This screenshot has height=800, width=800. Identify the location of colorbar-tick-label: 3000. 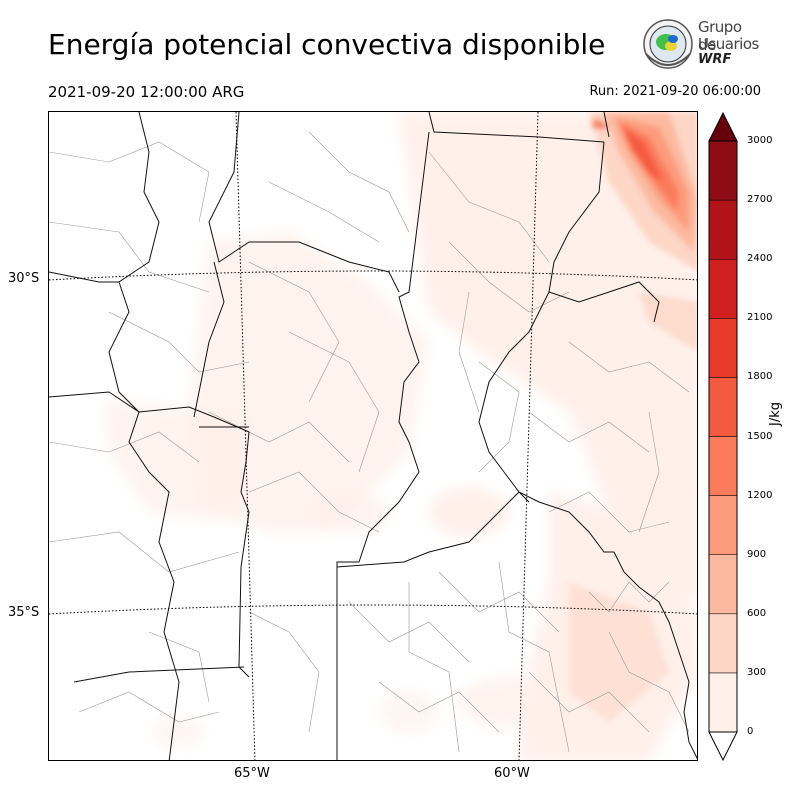
(760, 140).